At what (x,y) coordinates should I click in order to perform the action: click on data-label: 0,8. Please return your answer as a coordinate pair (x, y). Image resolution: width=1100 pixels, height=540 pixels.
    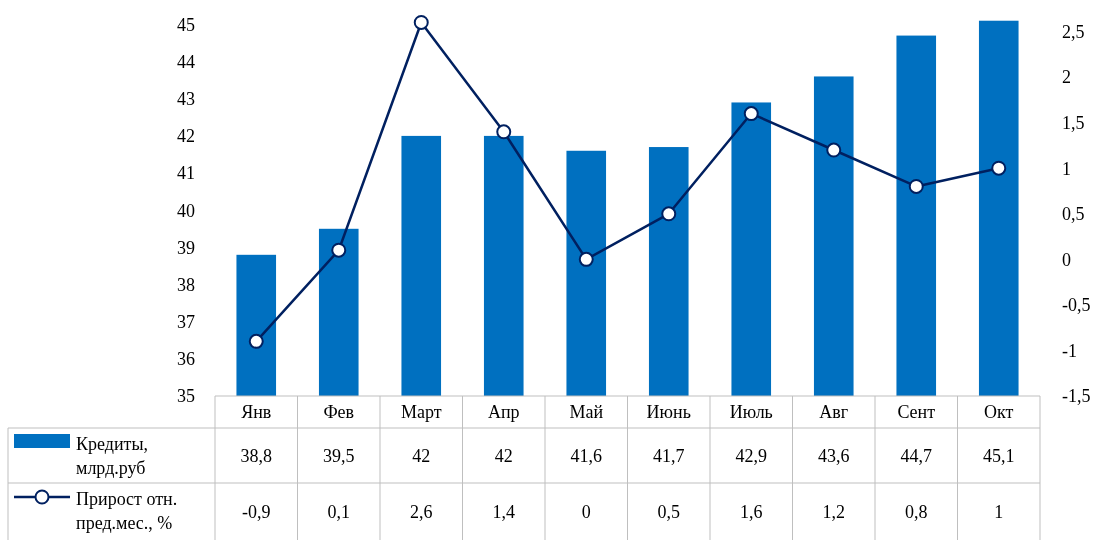
    Looking at the image, I should click on (916, 511).